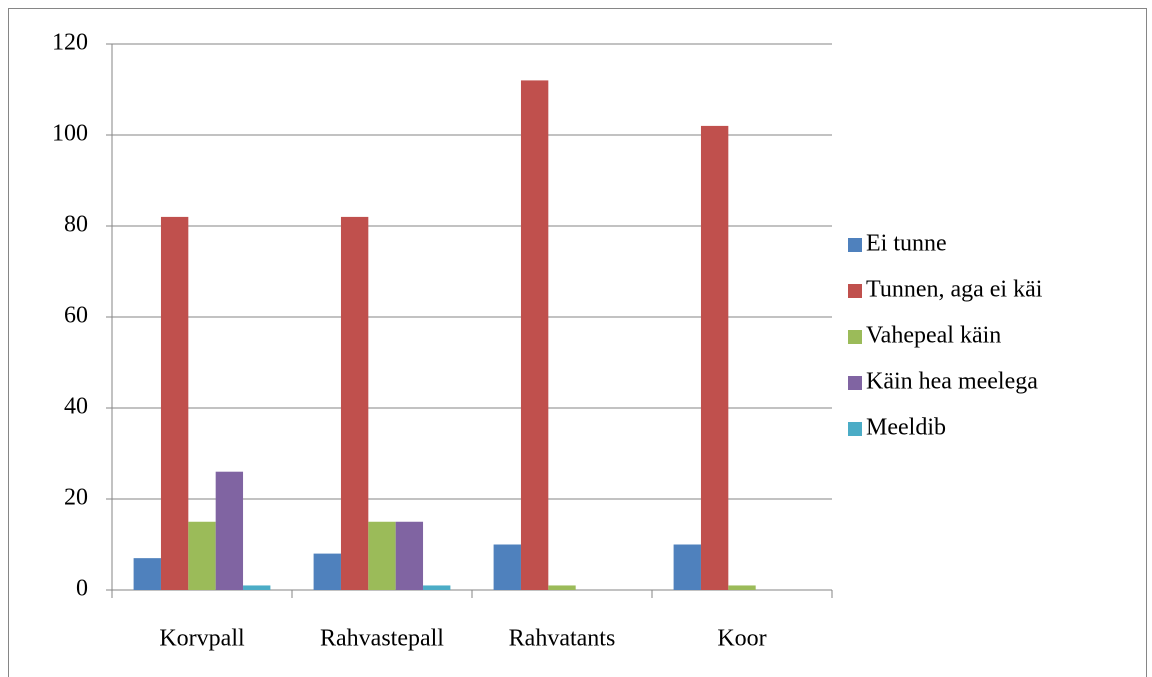 The image size is (1152, 677). Describe the element at coordinates (906, 428) in the screenshot. I see `legend-label: Meeldib` at that location.